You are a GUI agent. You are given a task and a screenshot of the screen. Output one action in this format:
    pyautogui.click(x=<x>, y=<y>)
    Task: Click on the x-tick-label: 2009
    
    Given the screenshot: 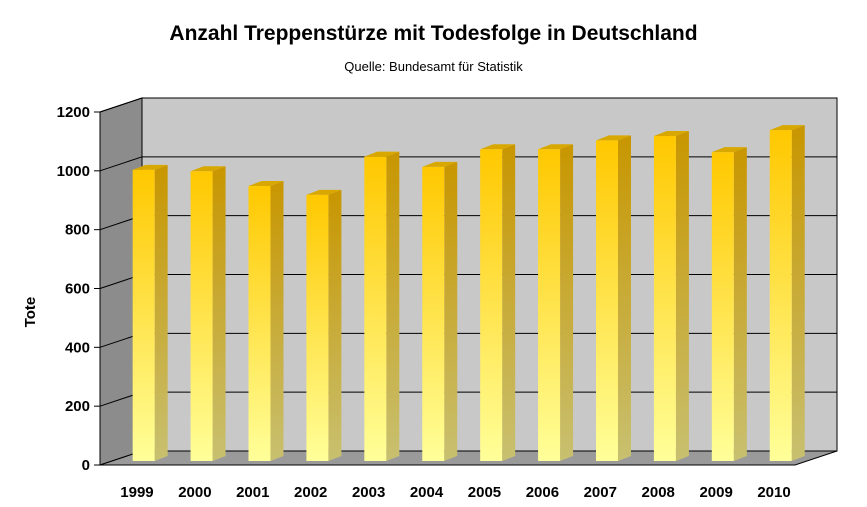 What is the action you would take?
    pyautogui.click(x=715, y=492)
    